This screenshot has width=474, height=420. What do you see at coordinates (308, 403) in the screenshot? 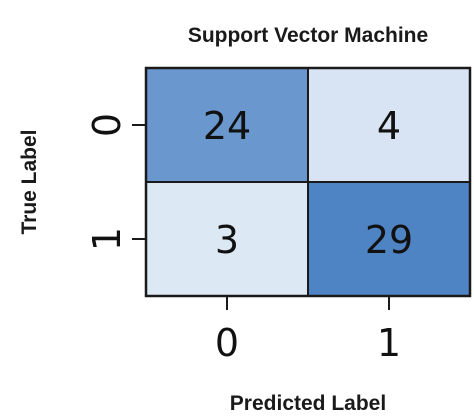
I see `x-axis-label: Predicted Label` at bounding box center [308, 403].